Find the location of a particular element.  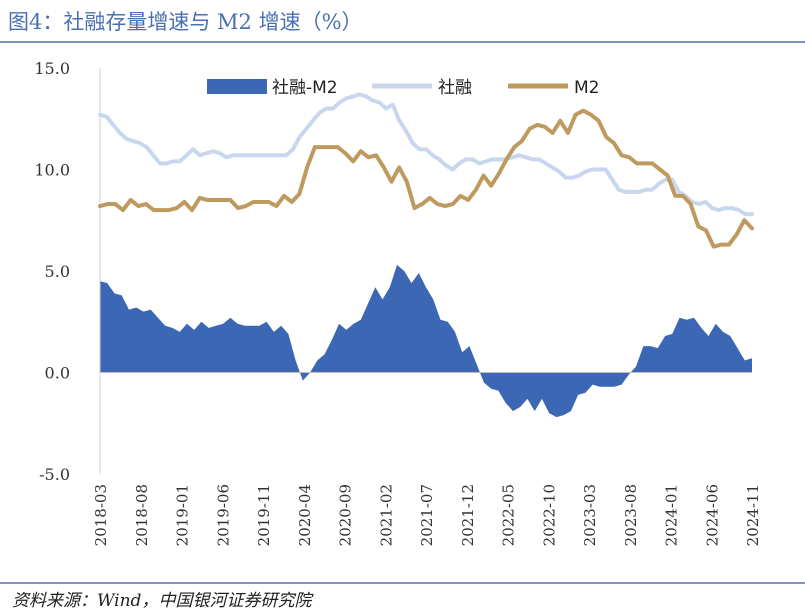

x-tick-label: 2018-03 is located at coordinates (101, 515).